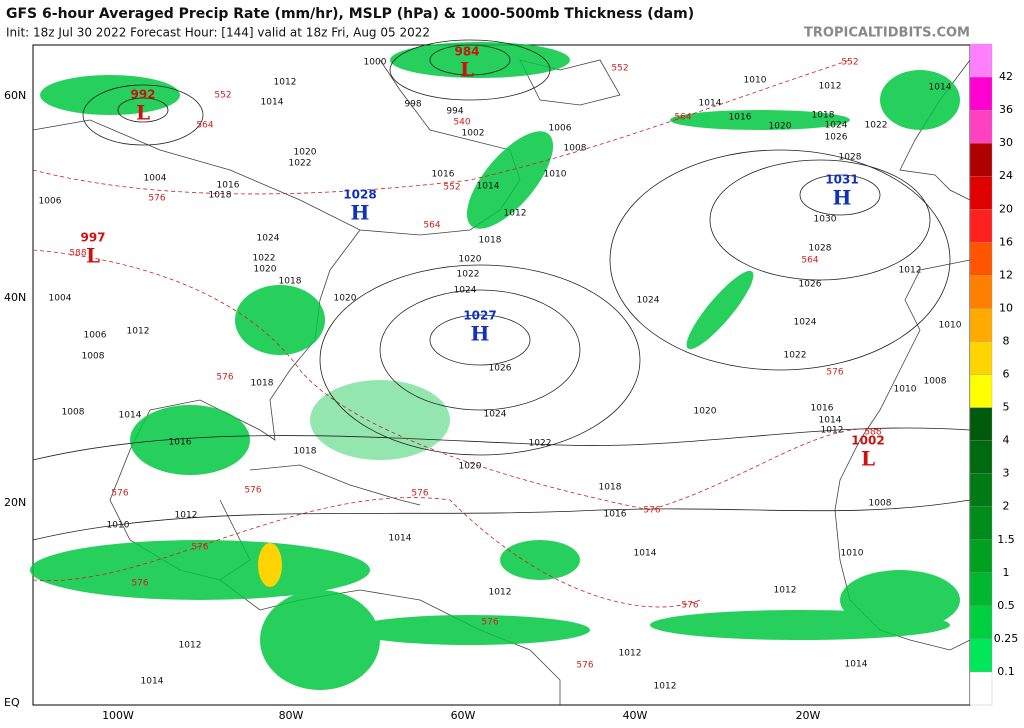 This screenshot has width=1024, height=728. I want to click on latitude-label: 20N, so click(15, 502).